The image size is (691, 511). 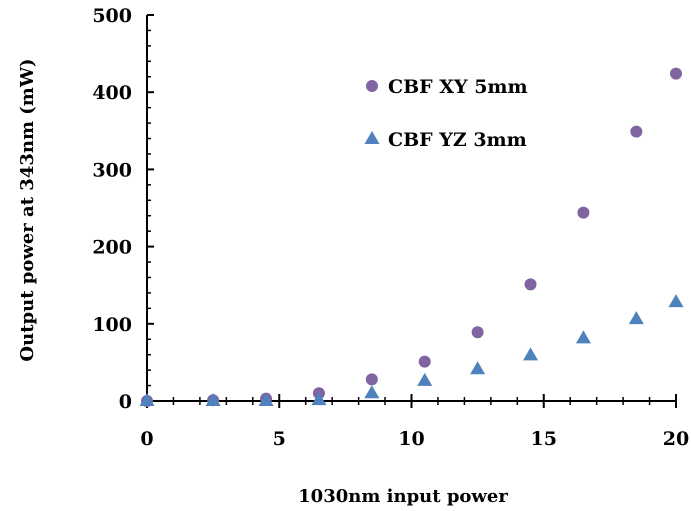 What do you see at coordinates (112, 93) in the screenshot?
I see `y-tick-label: 400` at bounding box center [112, 93].